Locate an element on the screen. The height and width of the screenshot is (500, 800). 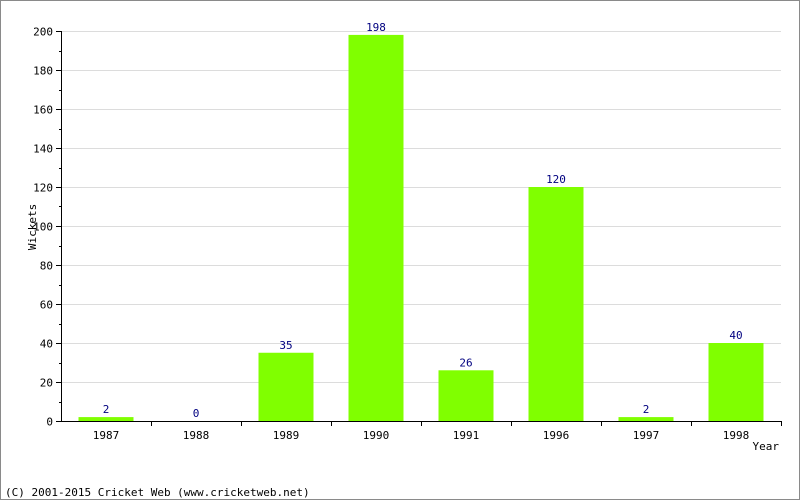
value-label: 0 is located at coordinates (196, 413).